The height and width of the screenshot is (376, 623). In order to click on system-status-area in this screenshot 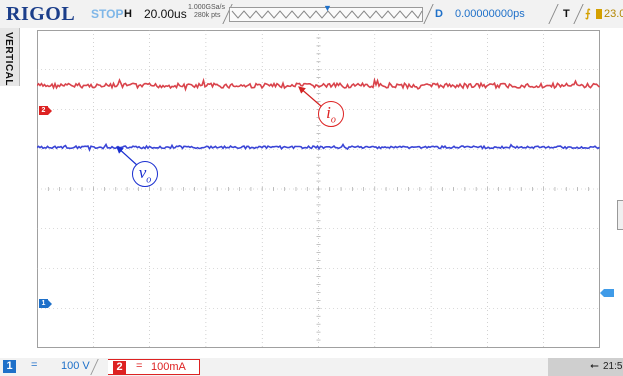, I will do `click(585, 367)`.